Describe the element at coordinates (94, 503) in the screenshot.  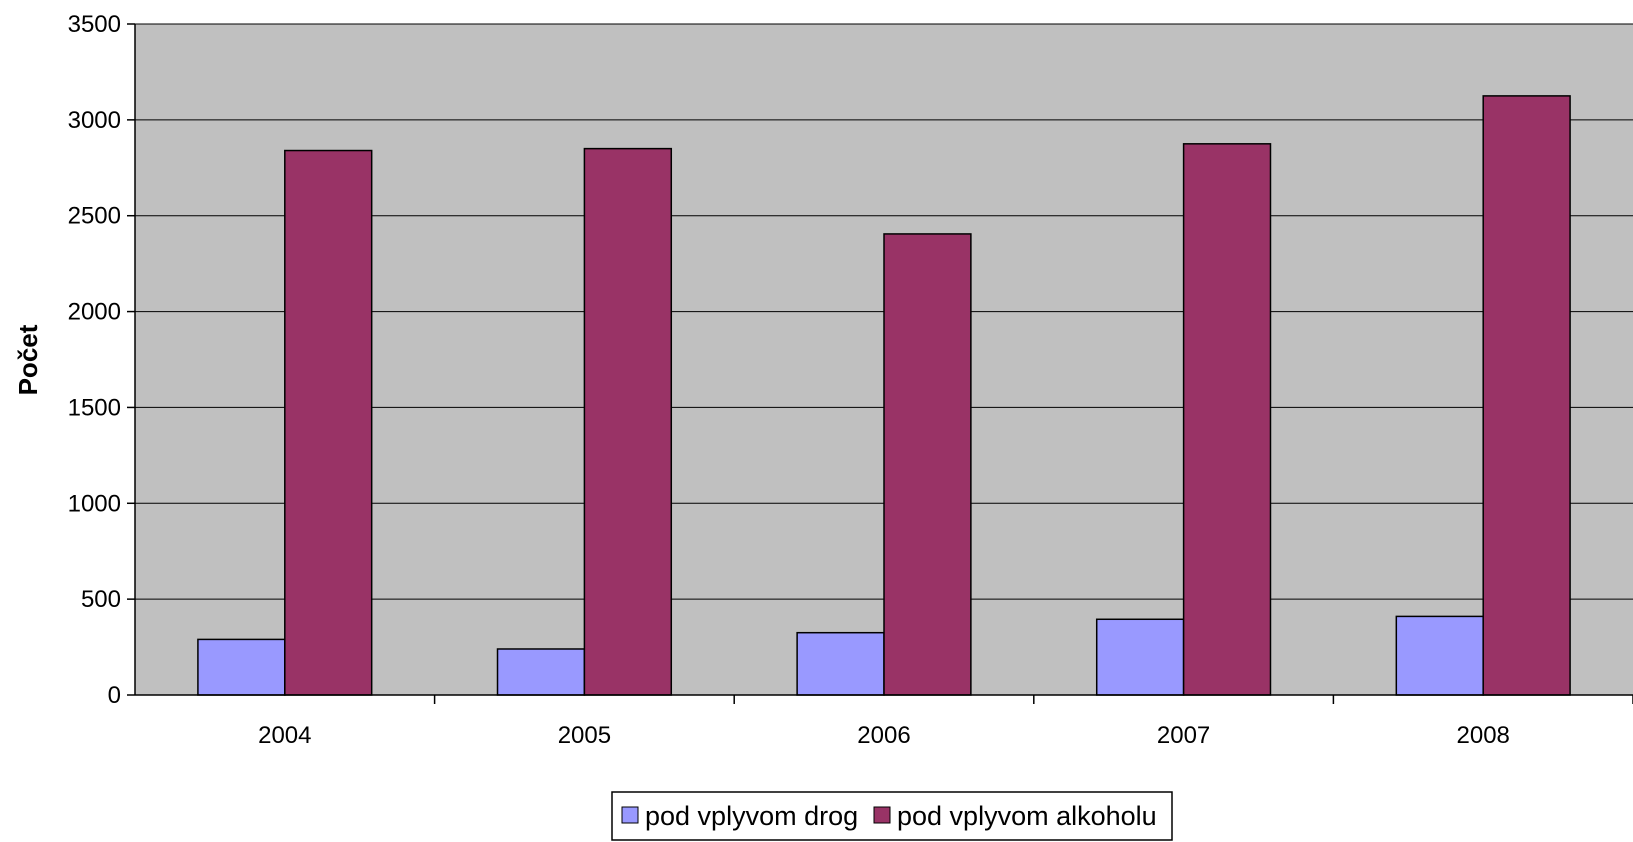
I see `y-tick-label: 1000` at that location.